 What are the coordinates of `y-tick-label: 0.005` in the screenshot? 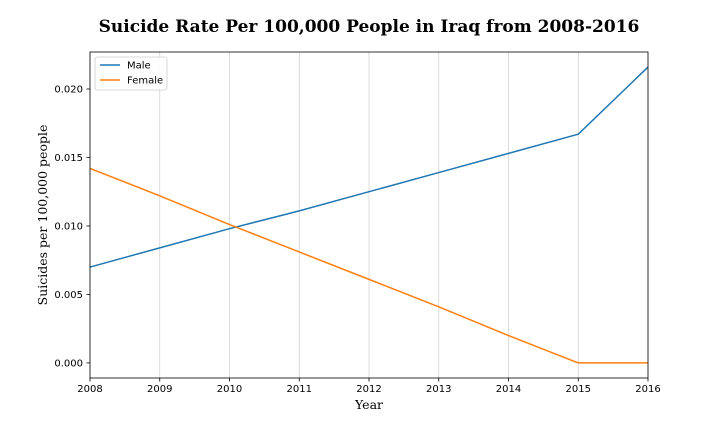 It's located at (68, 295).